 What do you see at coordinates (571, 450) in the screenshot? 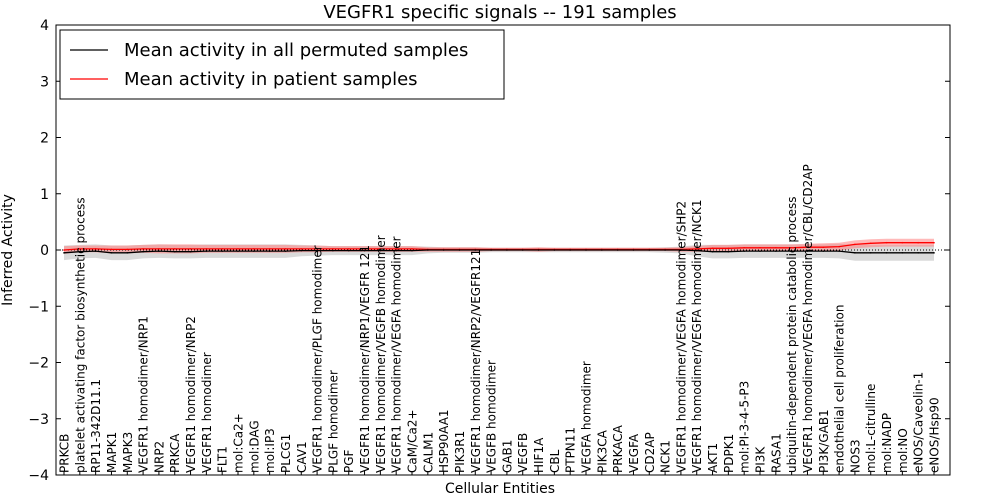
I see `x-tick-label: PTPN11` at bounding box center [571, 450].